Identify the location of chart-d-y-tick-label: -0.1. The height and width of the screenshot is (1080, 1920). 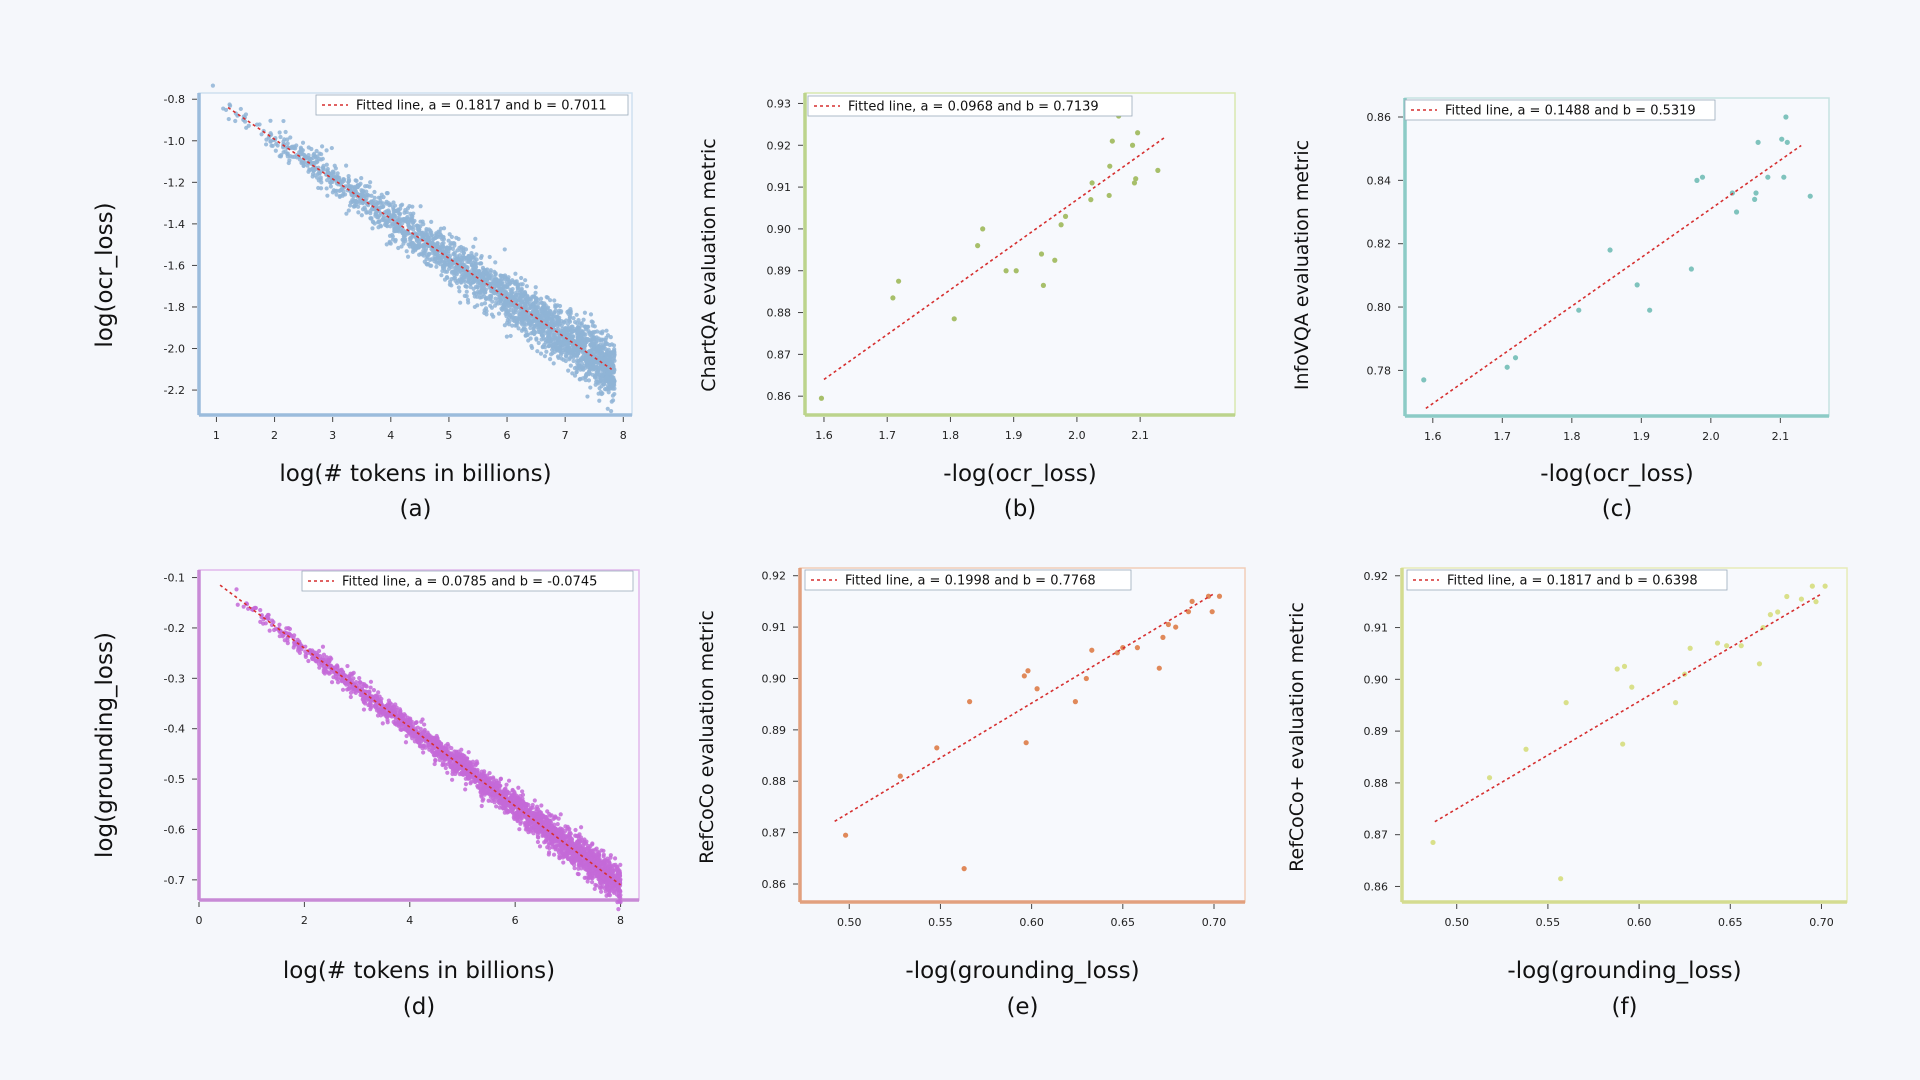
(174, 578).